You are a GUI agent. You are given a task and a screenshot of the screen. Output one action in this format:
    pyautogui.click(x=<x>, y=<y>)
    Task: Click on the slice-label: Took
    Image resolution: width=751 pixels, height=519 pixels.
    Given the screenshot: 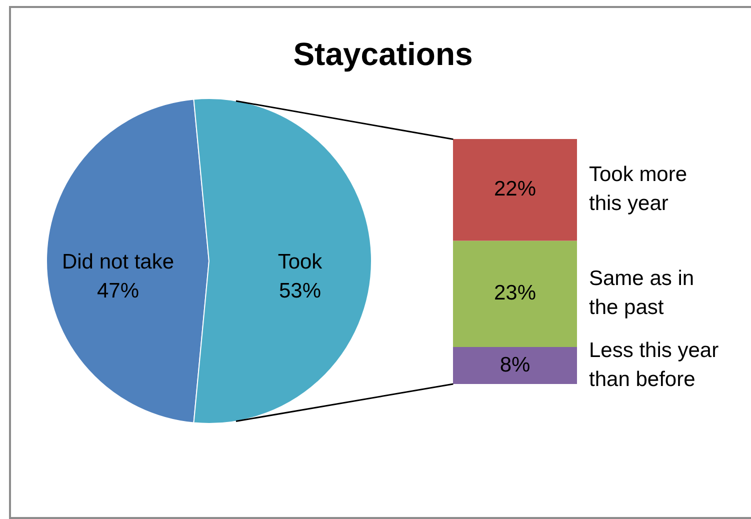 What is the action you would take?
    pyautogui.click(x=300, y=262)
    